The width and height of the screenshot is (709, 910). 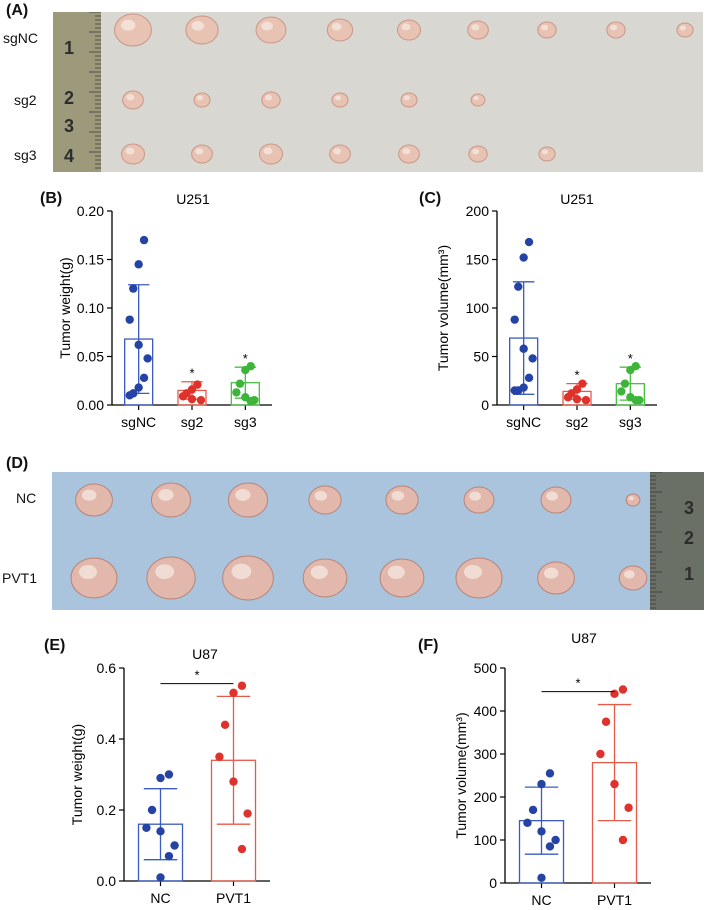 I want to click on y-tick-label: 0.05, so click(x=90, y=357).